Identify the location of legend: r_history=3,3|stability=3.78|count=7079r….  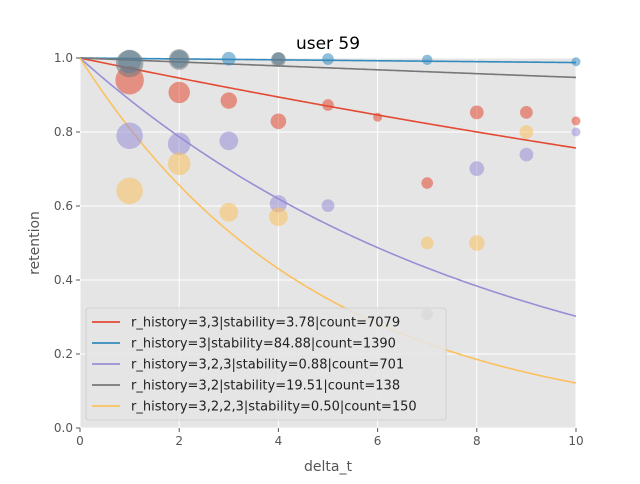
(266, 364).